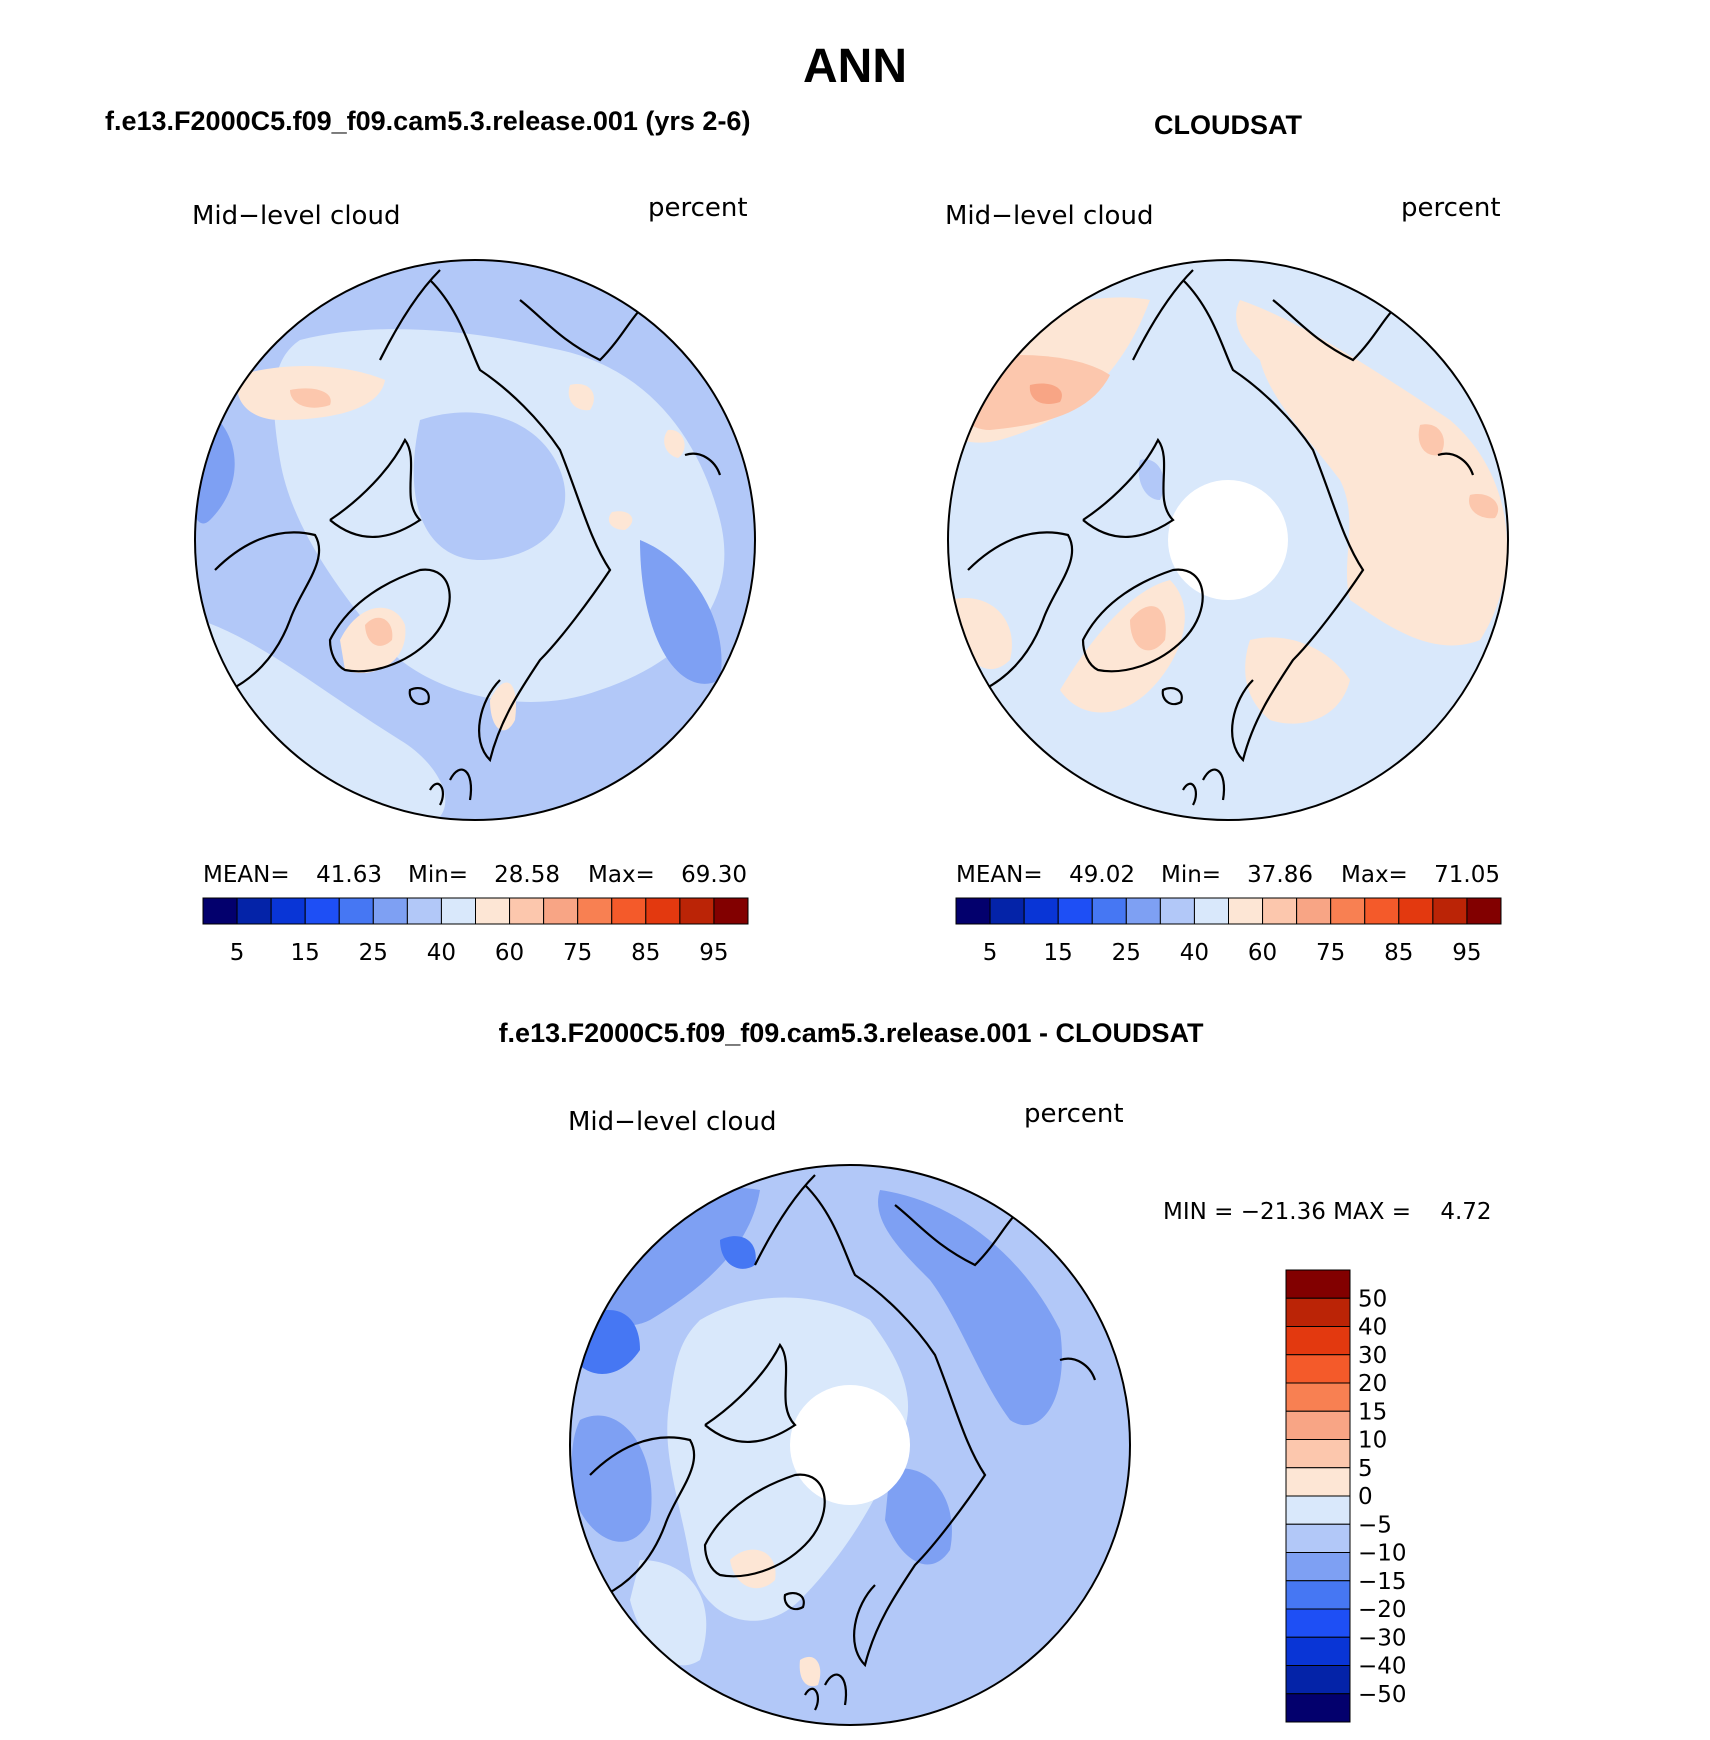  Describe the element at coordinates (475, 540) in the screenshot. I see `panel-model-map` at that location.